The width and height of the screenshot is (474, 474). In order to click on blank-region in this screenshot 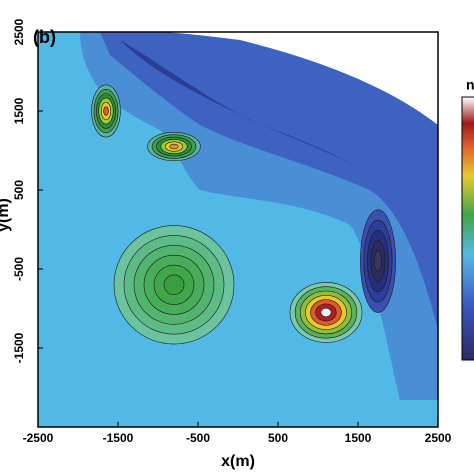, I will do `click(299, 78)`.